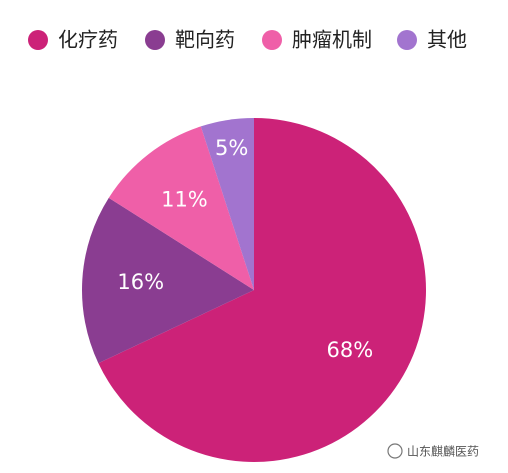  I want to click on watermark-icon, so click(395, 451).